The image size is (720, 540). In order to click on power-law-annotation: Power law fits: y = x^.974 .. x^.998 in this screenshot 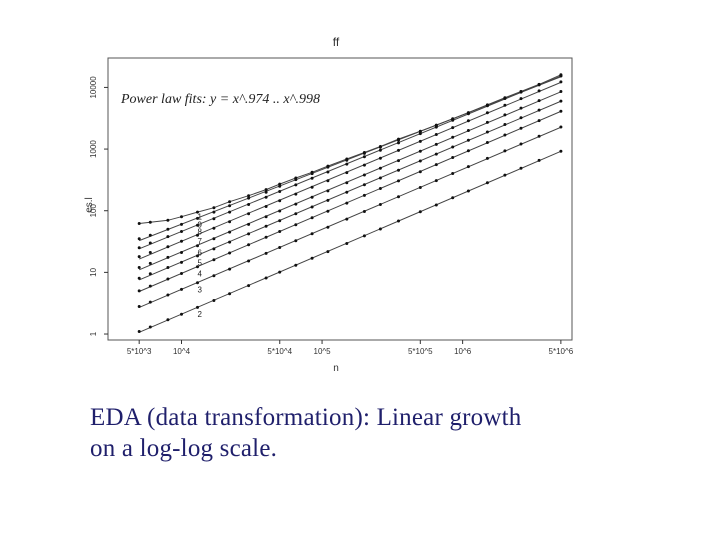, I will do `click(220, 99)`.